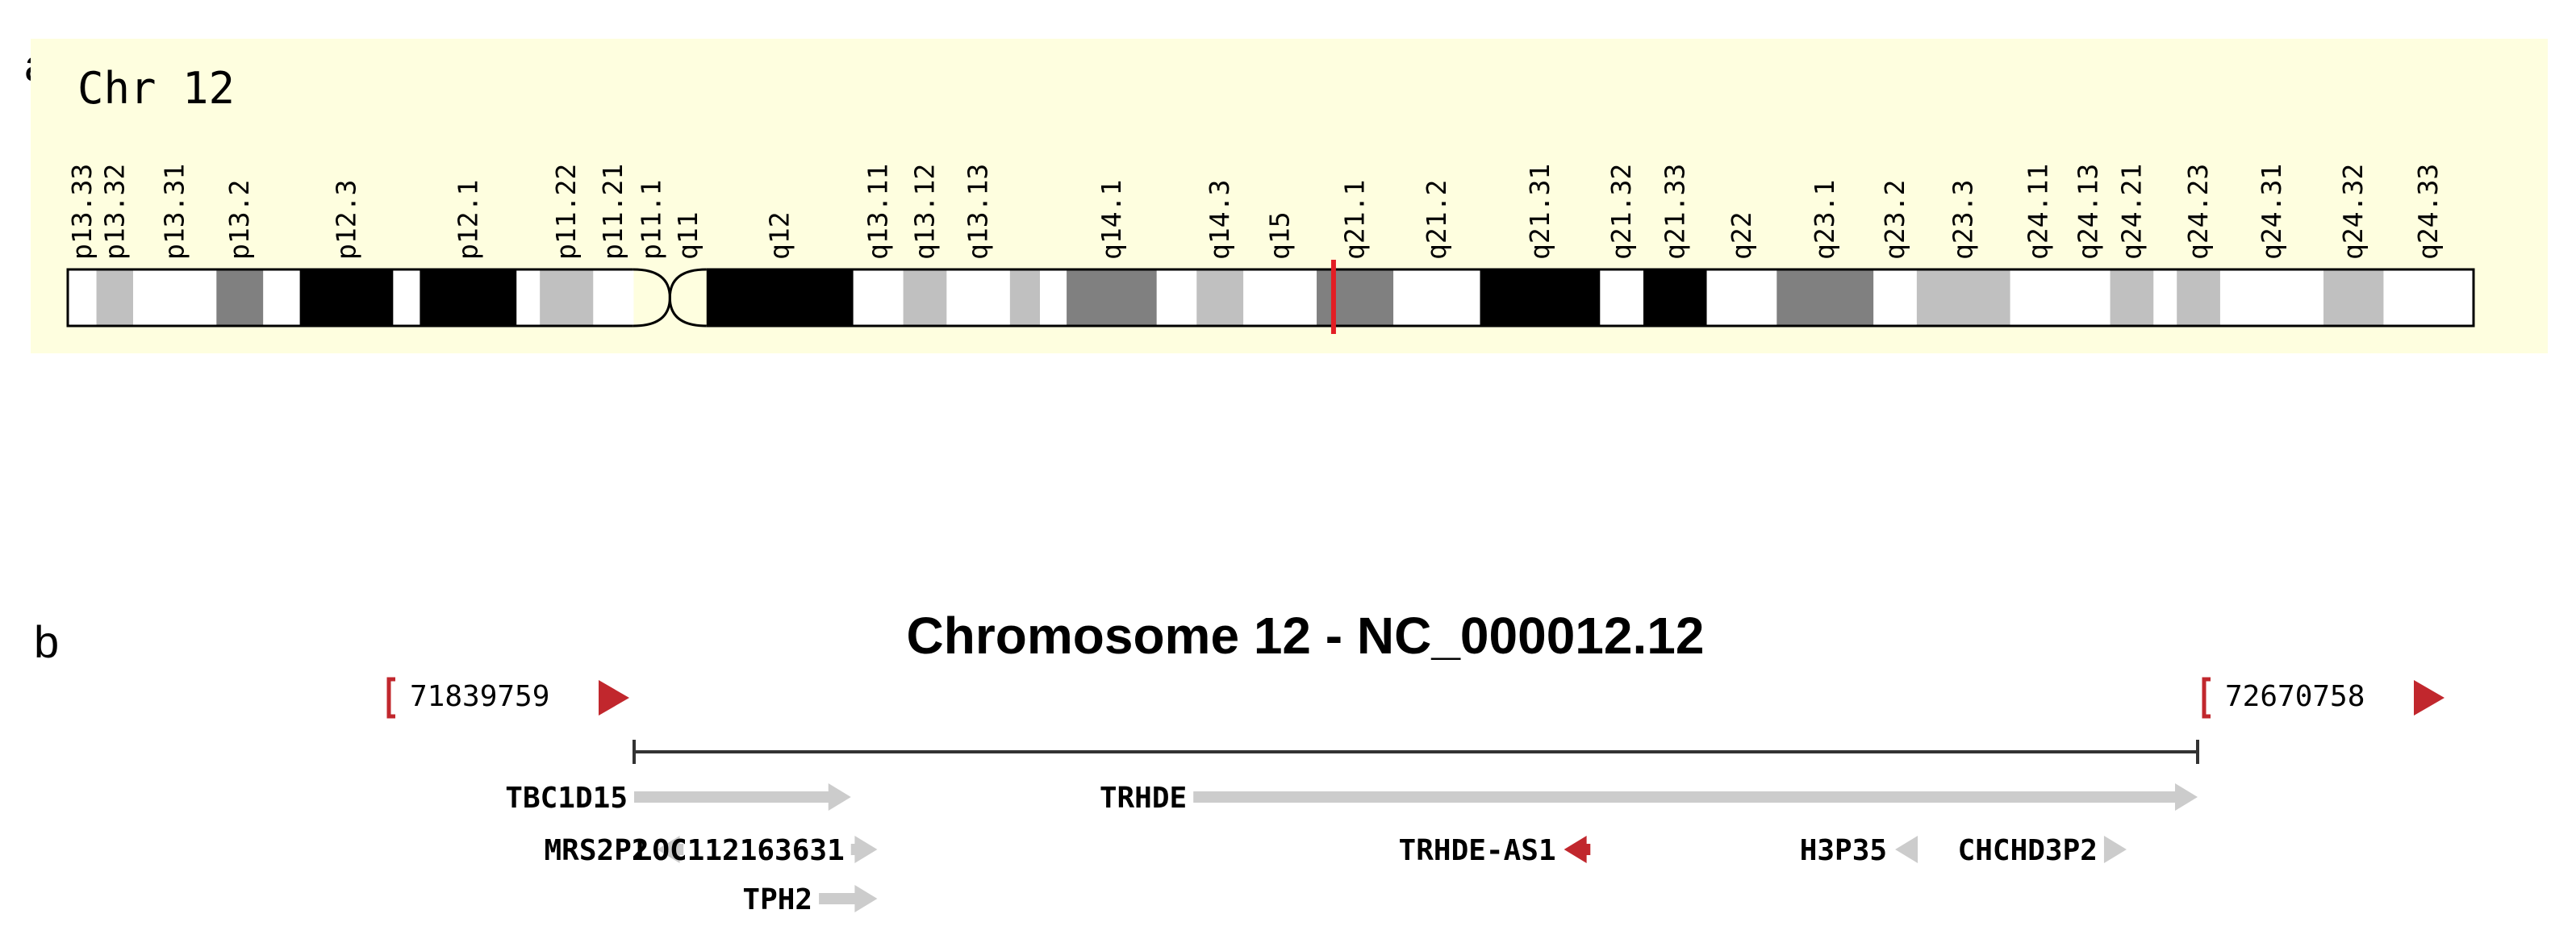 Image resolution: width=2576 pixels, height=939 pixels. What do you see at coordinates (2028, 850) in the screenshot?
I see `gene-label-chchd3p2: CHCHD3P2` at bounding box center [2028, 850].